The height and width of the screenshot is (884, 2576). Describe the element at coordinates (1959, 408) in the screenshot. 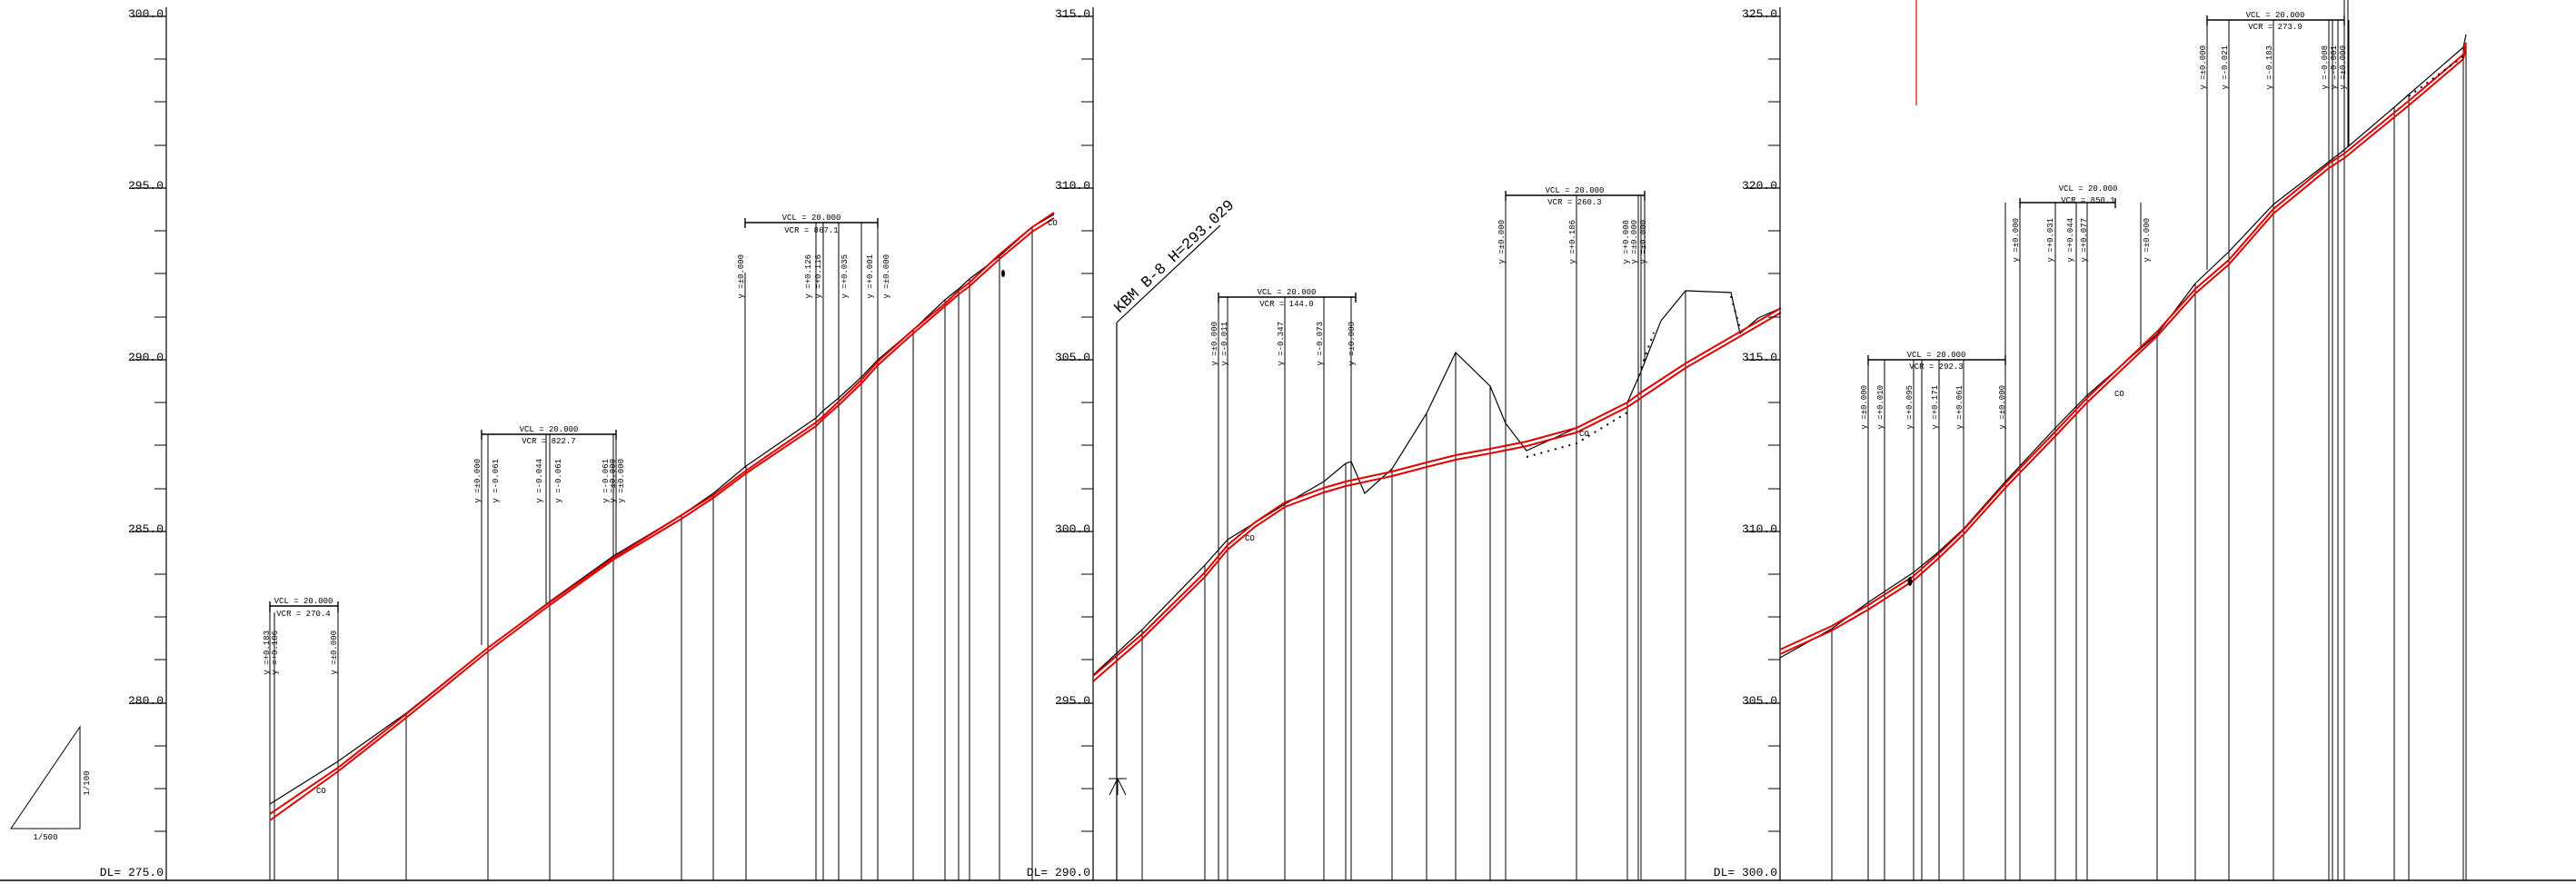

I see `ordinate-label: y =+0.061` at that location.